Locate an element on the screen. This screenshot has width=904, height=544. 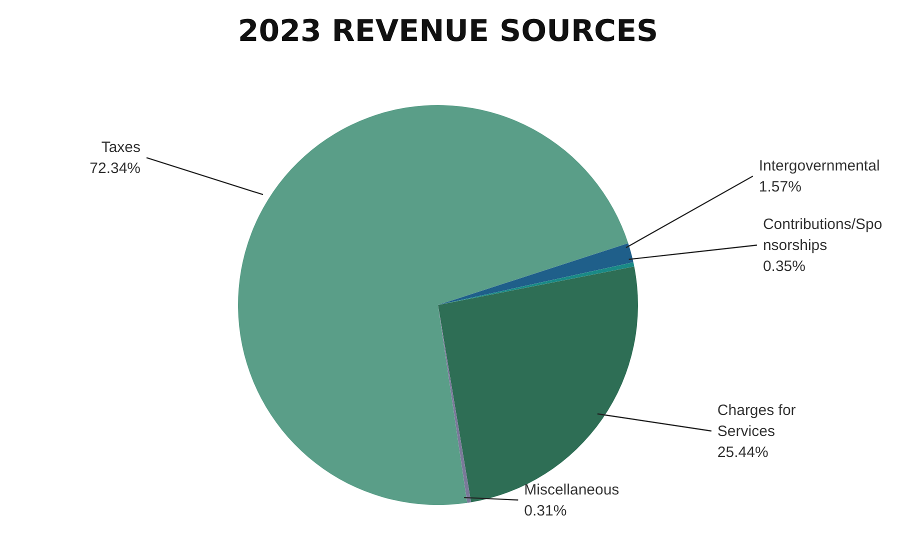
data-label: 0.35% is located at coordinates (784, 267).